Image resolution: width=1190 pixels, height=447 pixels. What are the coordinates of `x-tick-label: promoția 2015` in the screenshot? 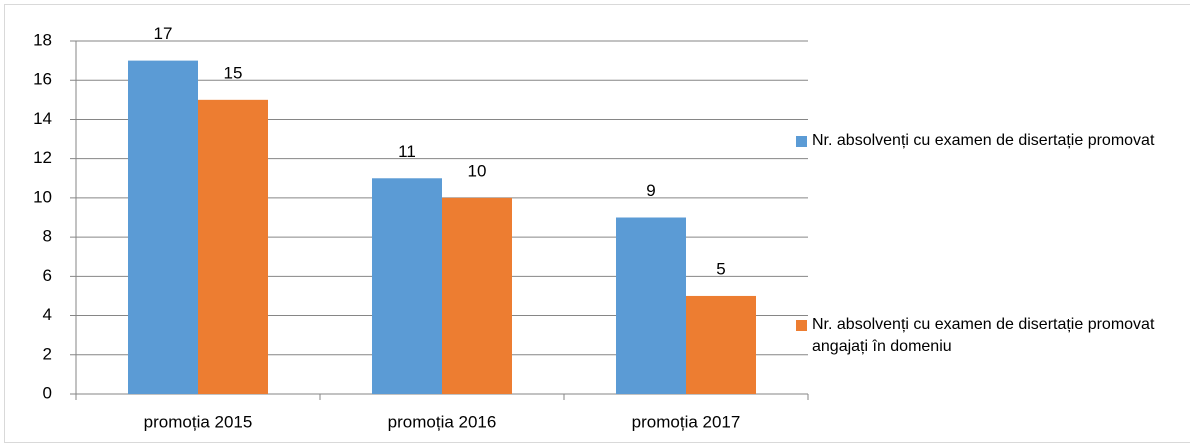 It's located at (198, 421).